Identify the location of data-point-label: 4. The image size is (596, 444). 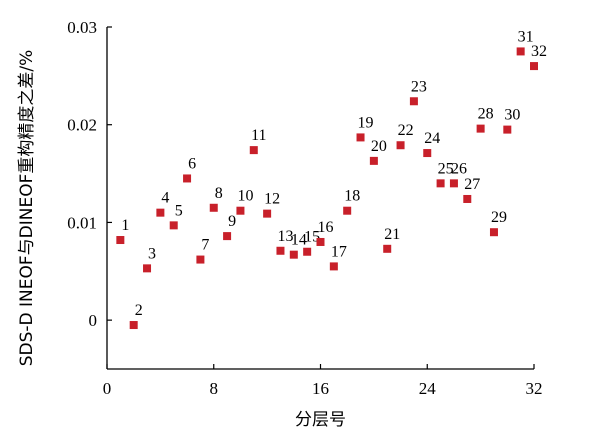
(165, 198).